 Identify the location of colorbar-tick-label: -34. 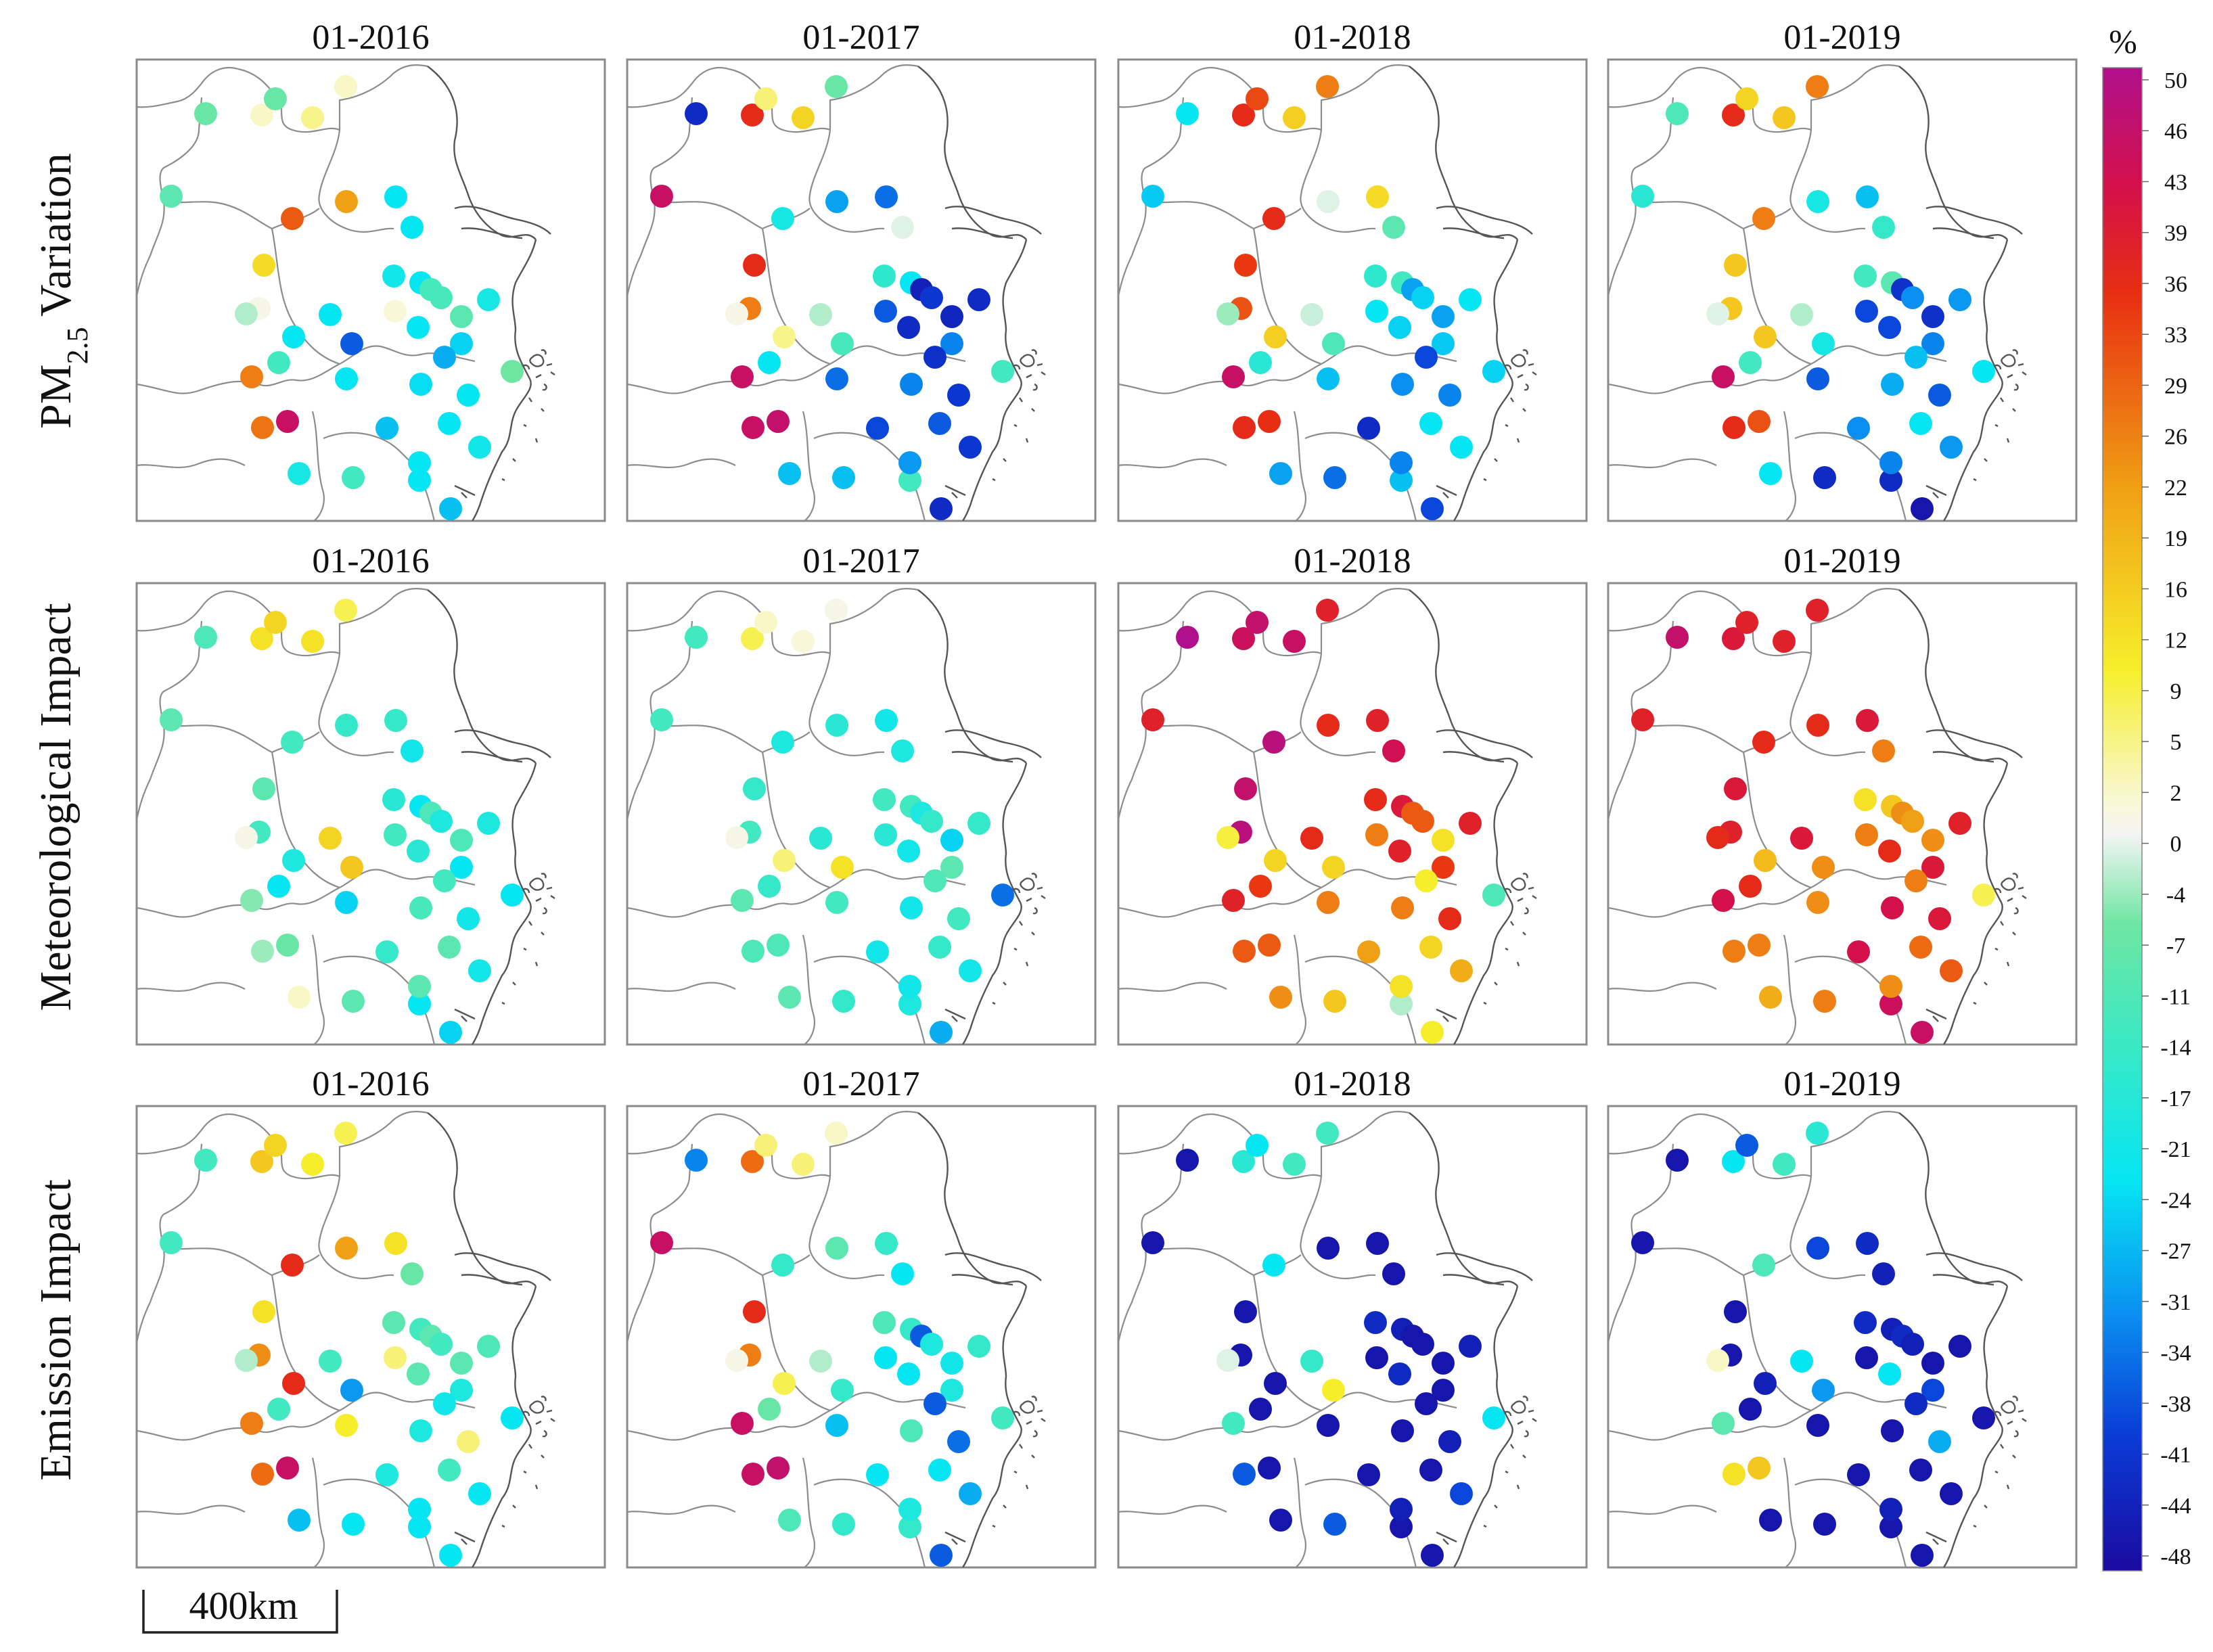
(2175, 1354).